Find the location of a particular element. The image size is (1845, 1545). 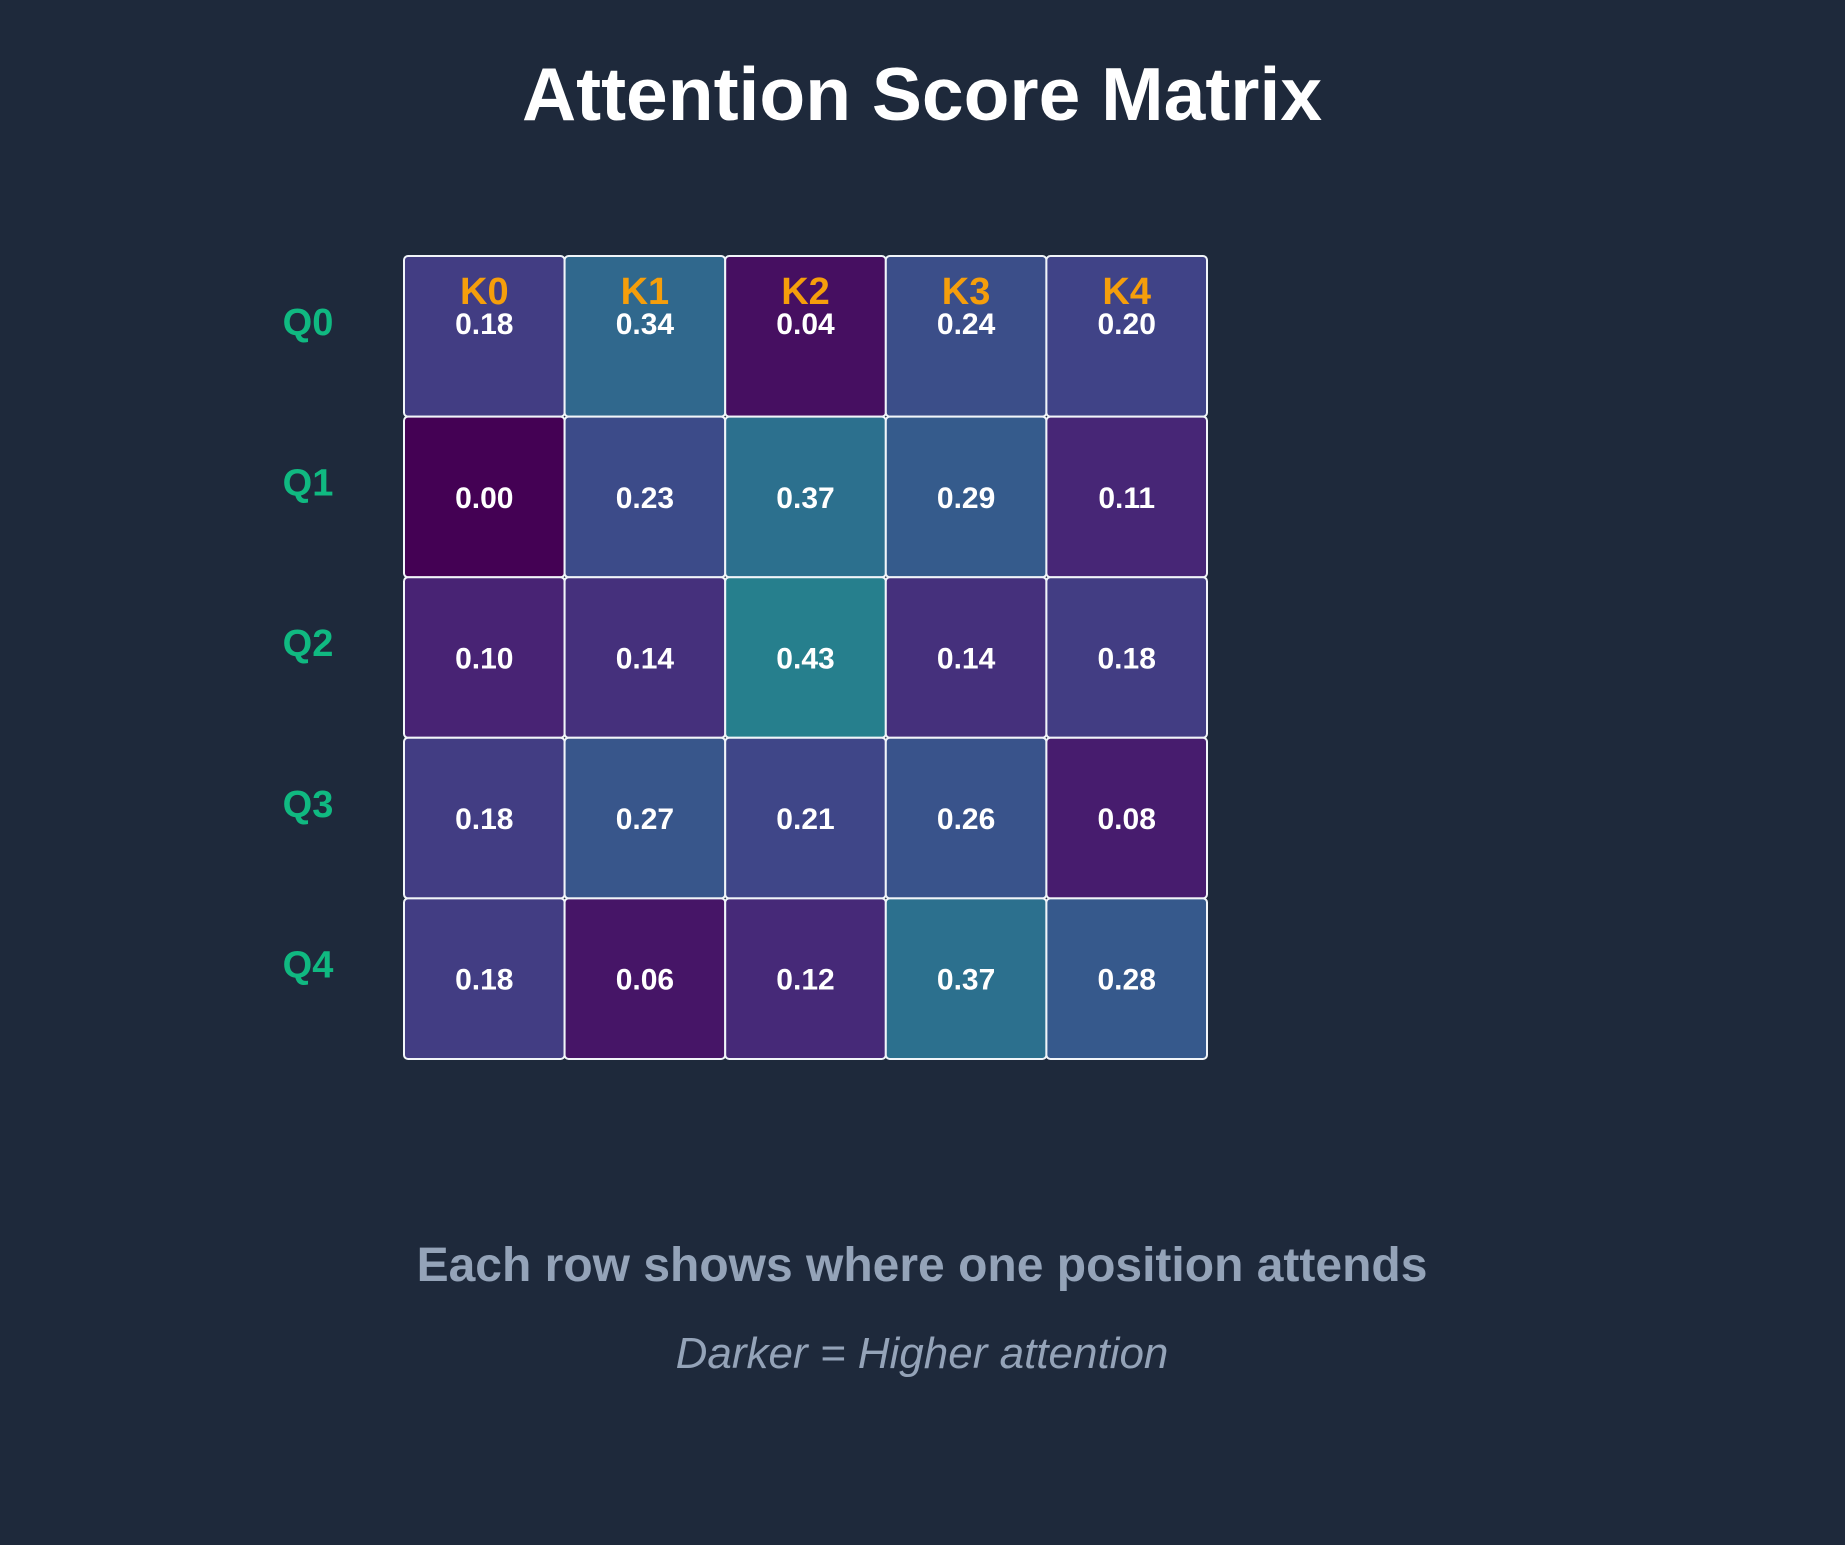

cell-value-q1-k3: 0.29 is located at coordinates (966, 498).